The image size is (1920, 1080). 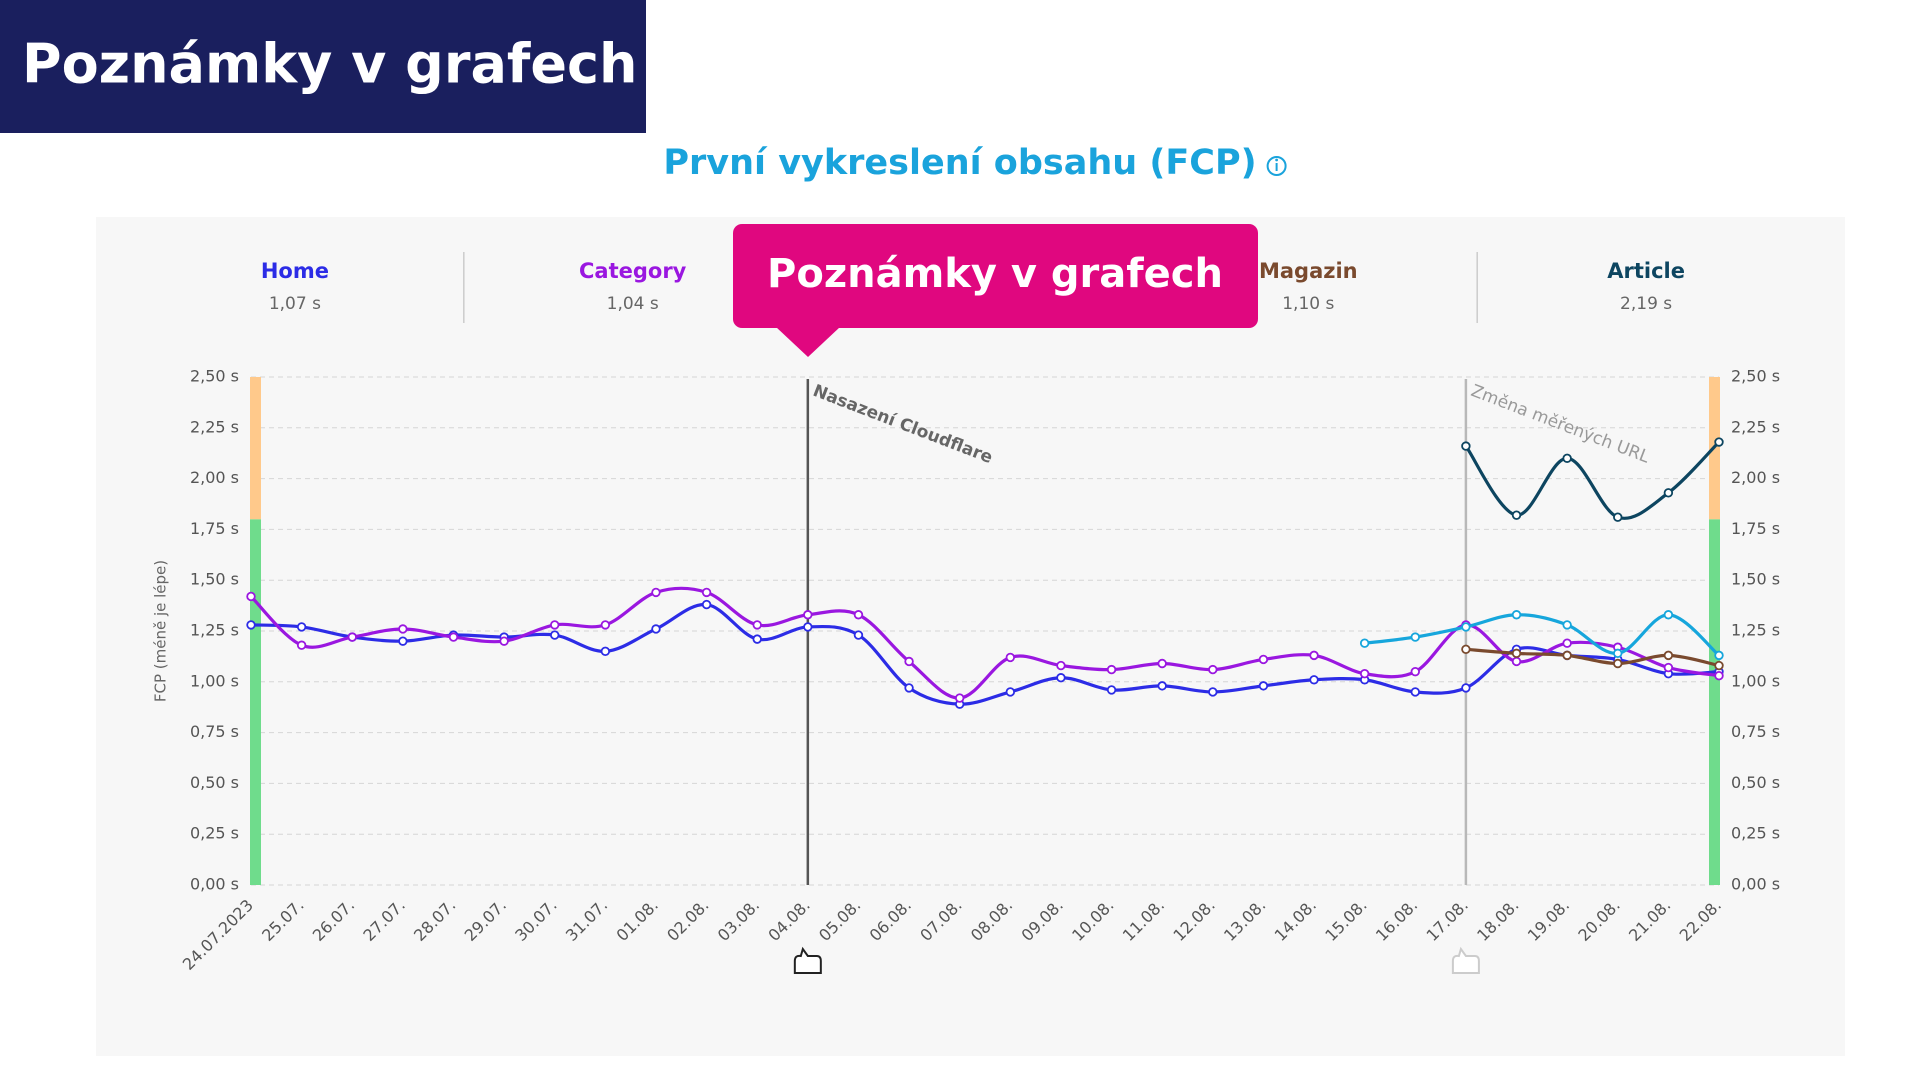 What do you see at coordinates (1755, 833) in the screenshot?
I see `y2-tick-label: 0,25 s` at bounding box center [1755, 833].